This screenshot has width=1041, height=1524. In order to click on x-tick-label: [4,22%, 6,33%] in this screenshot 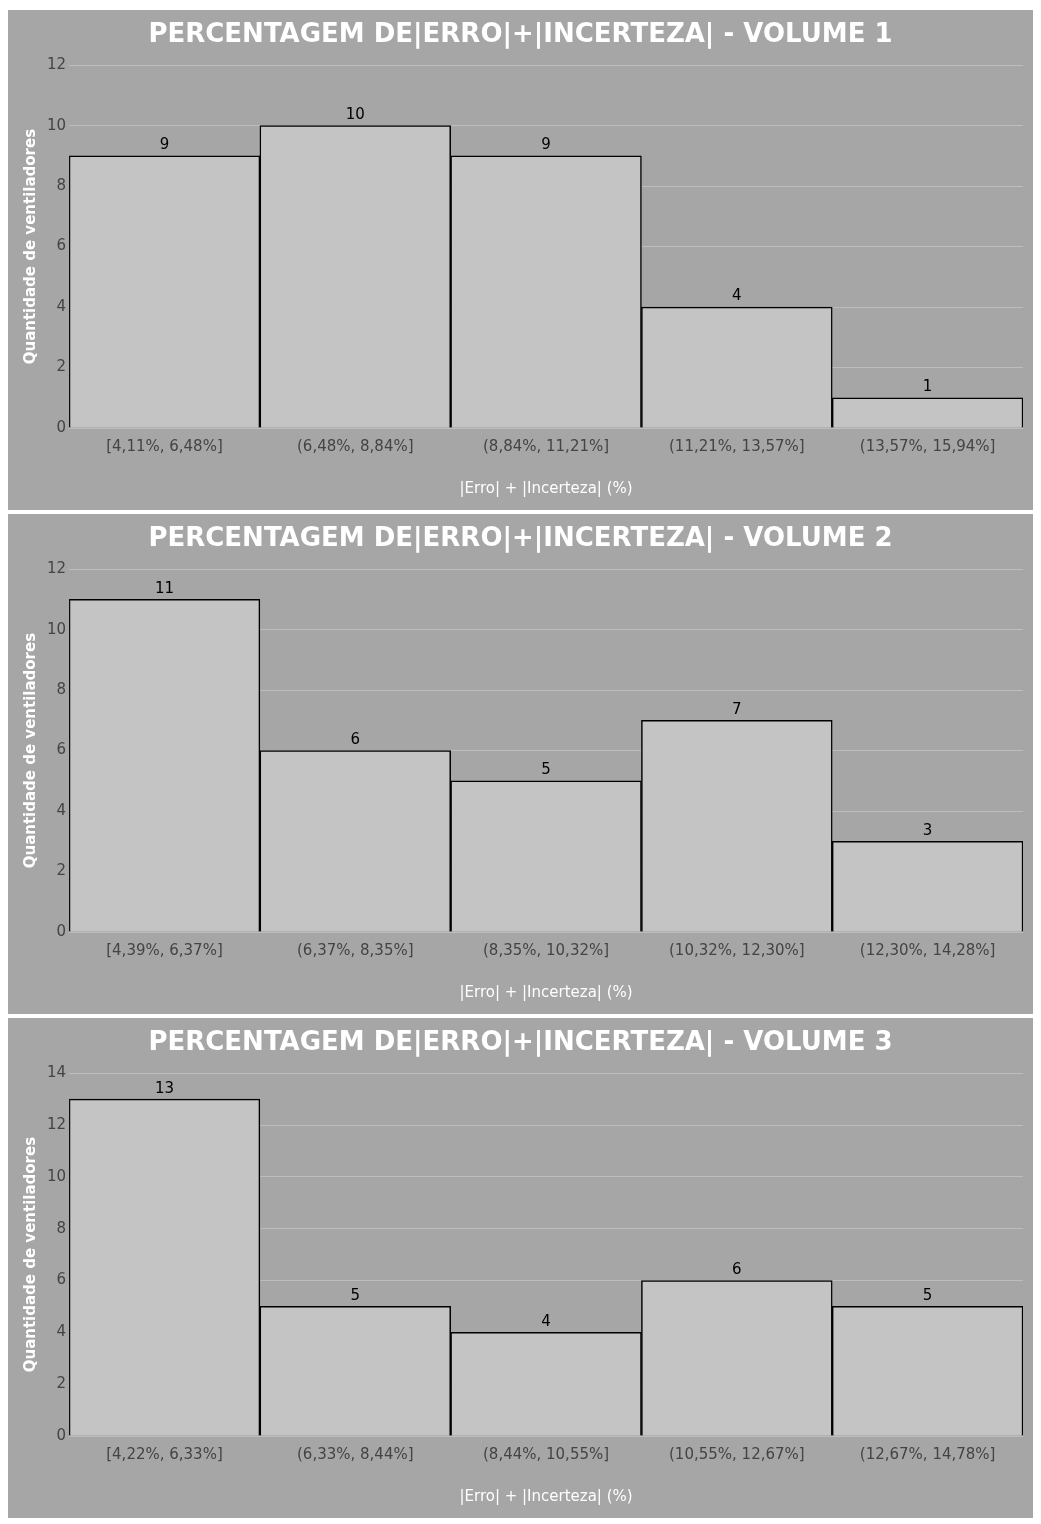, I will do `click(164, 1453)`.